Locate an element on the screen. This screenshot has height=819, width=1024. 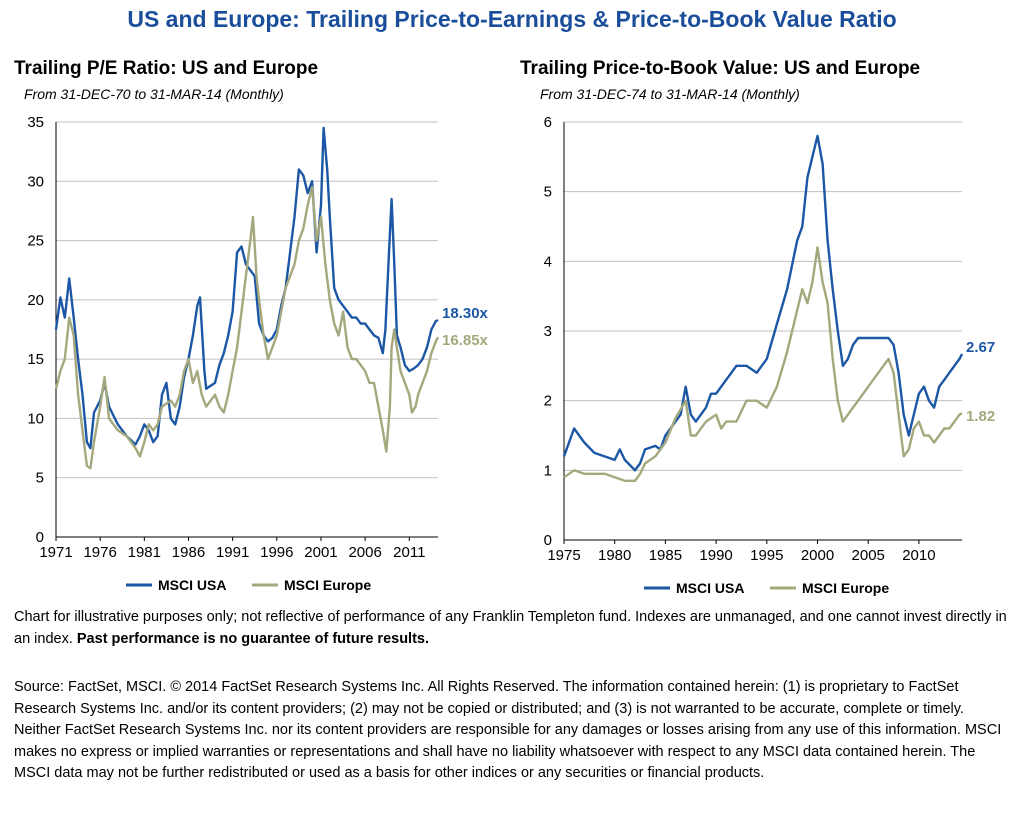
pb-legend-label-msci-usa: MSCI USA is located at coordinates (710, 588).